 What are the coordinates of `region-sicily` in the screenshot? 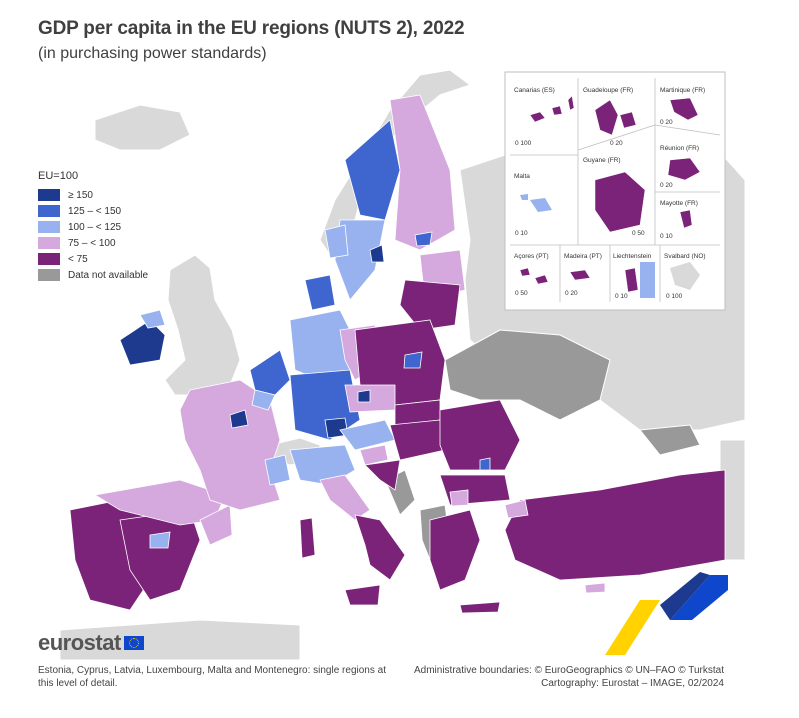 It's located at (362, 595).